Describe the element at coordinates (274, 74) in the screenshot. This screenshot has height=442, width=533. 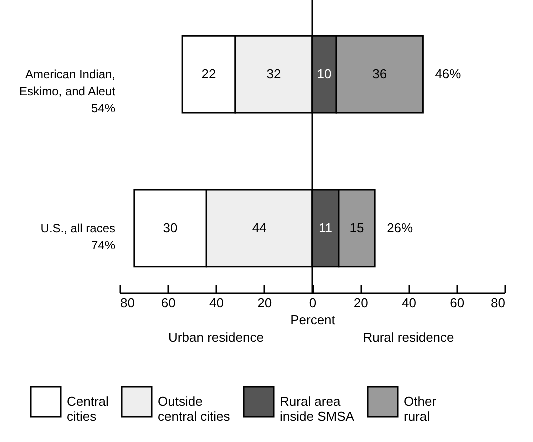
I see `data-label: 32` at that location.